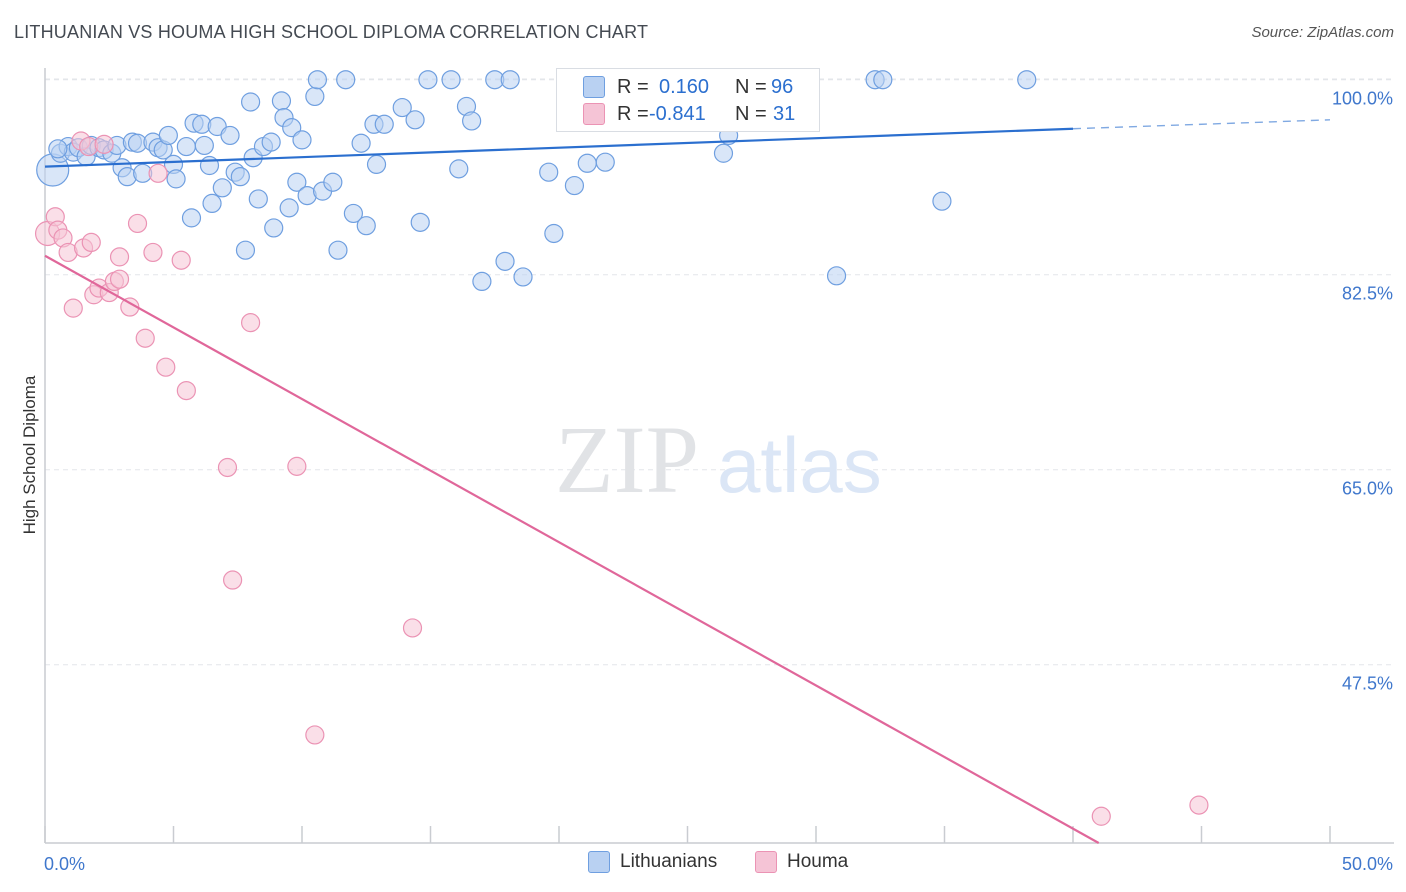  I want to click on legend-swatch-houma, so click(594, 114).